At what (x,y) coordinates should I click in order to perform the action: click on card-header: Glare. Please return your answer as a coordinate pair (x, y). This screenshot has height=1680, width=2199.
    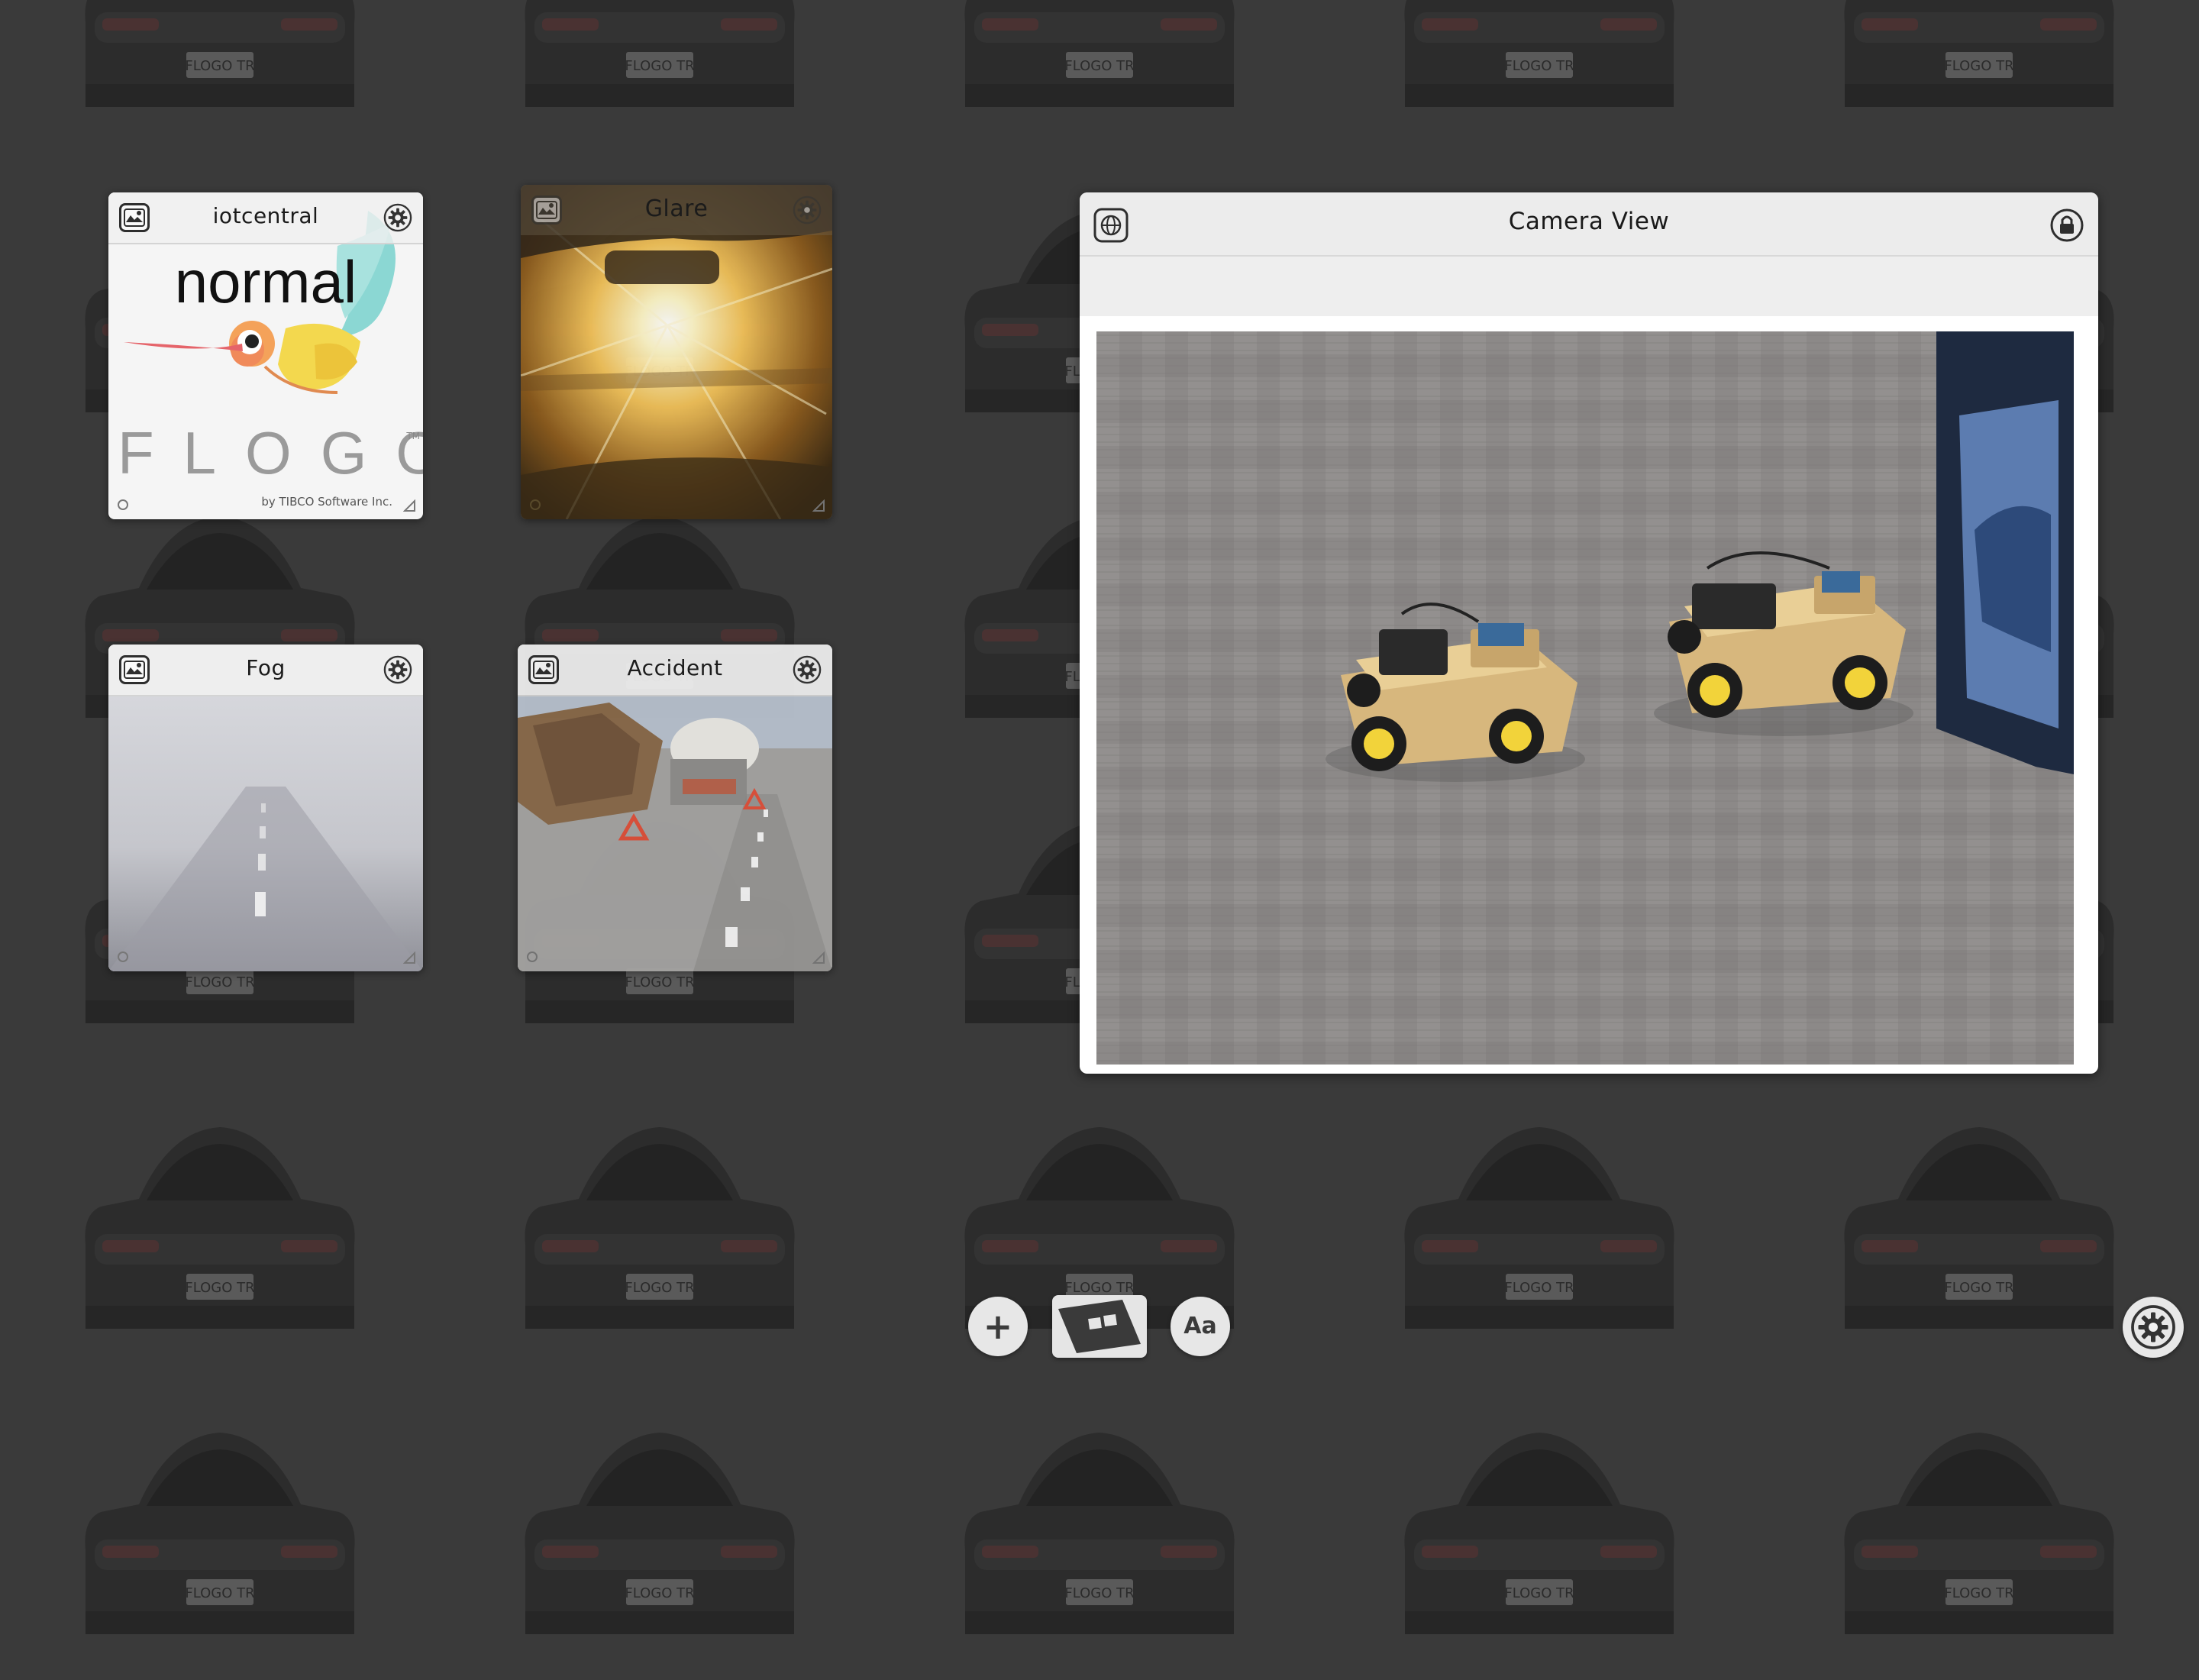
    Looking at the image, I should click on (677, 210).